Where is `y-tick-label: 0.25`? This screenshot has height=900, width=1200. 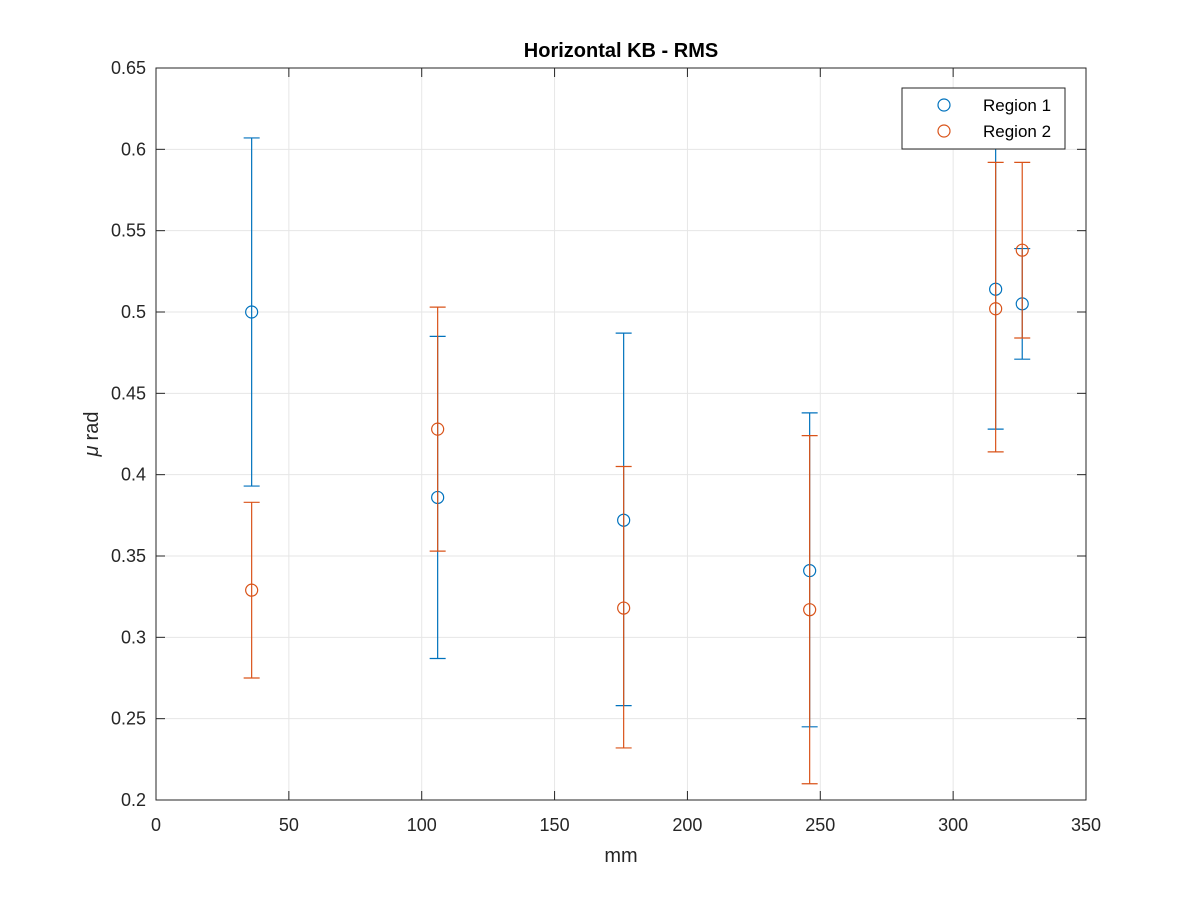 y-tick-label: 0.25 is located at coordinates (128, 719).